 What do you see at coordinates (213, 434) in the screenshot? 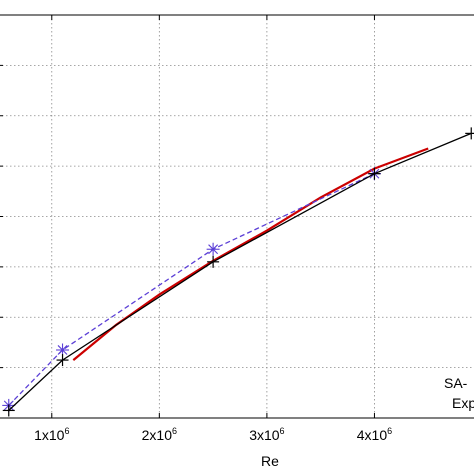
I see `x-tick-labels: 1x1062x1063x1064x1065` at bounding box center [213, 434].